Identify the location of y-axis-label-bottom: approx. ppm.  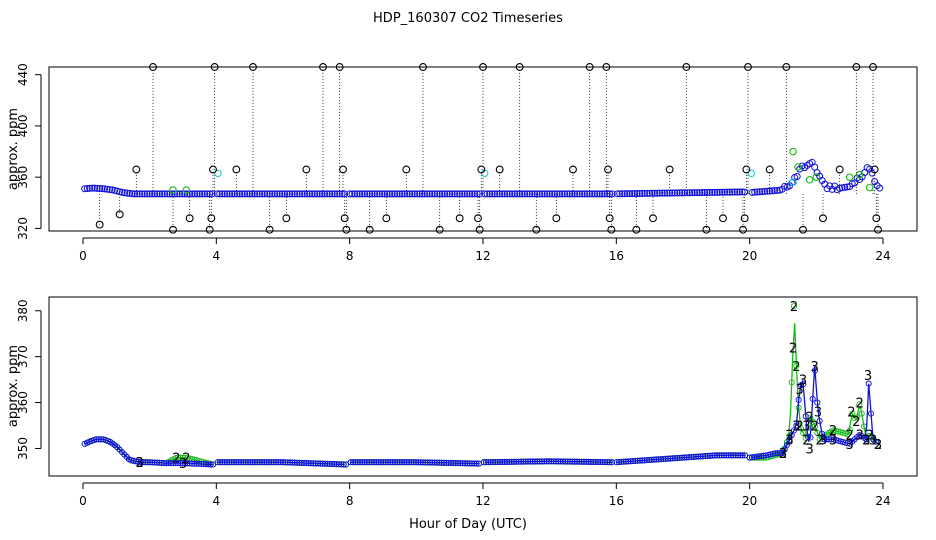
(13, 386).